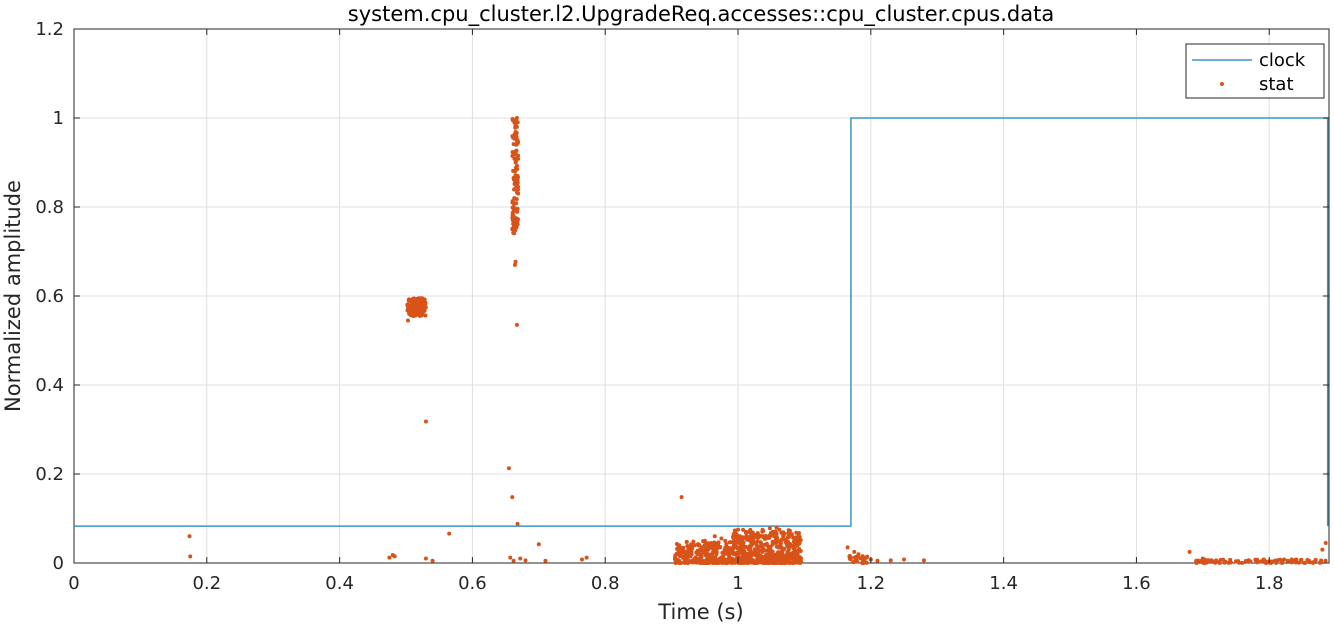 The width and height of the screenshot is (1334, 626). I want to click on y-tick-label: 0.8, so click(49, 207).